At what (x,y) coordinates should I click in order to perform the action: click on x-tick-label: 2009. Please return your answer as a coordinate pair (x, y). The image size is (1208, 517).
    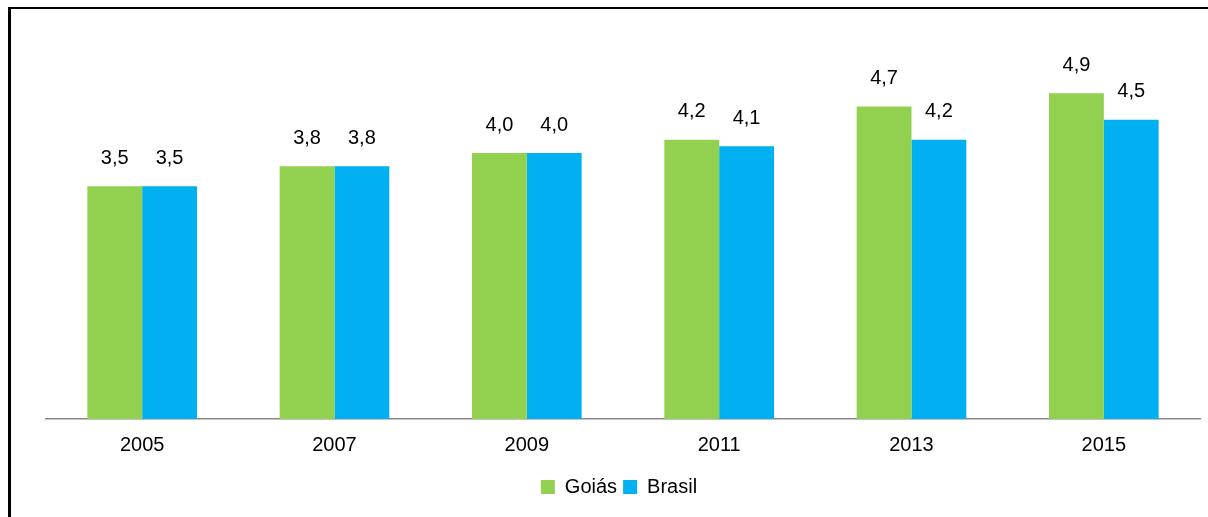
    Looking at the image, I should click on (527, 443).